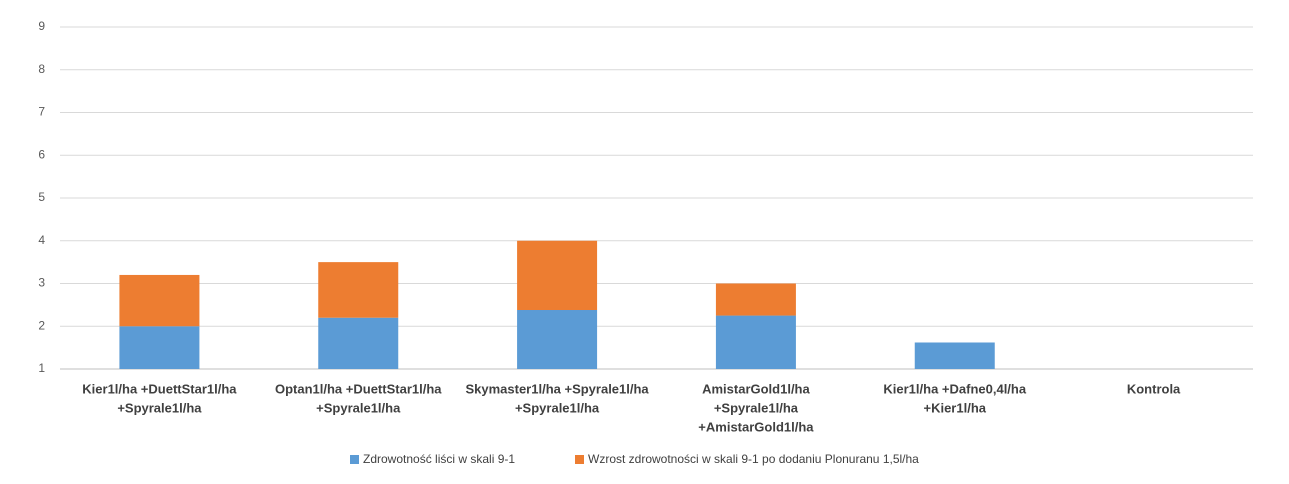 The height and width of the screenshot is (484, 1289). Describe the element at coordinates (756, 426) in the screenshot. I see `x-tick-label: +AmistarGold1l/ha` at that location.